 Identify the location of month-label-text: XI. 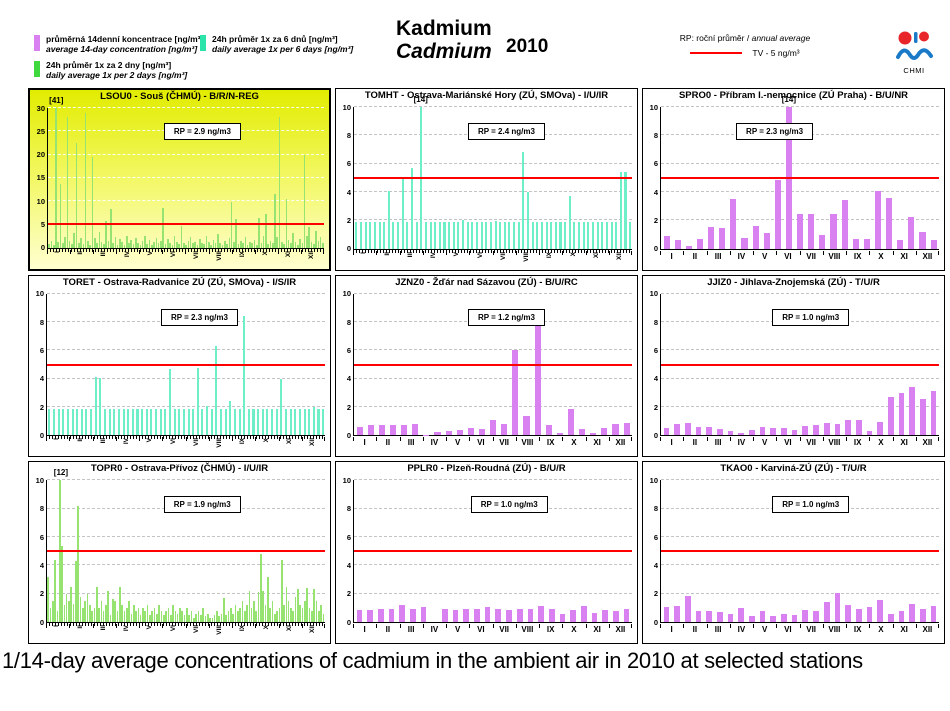
(904, 256).